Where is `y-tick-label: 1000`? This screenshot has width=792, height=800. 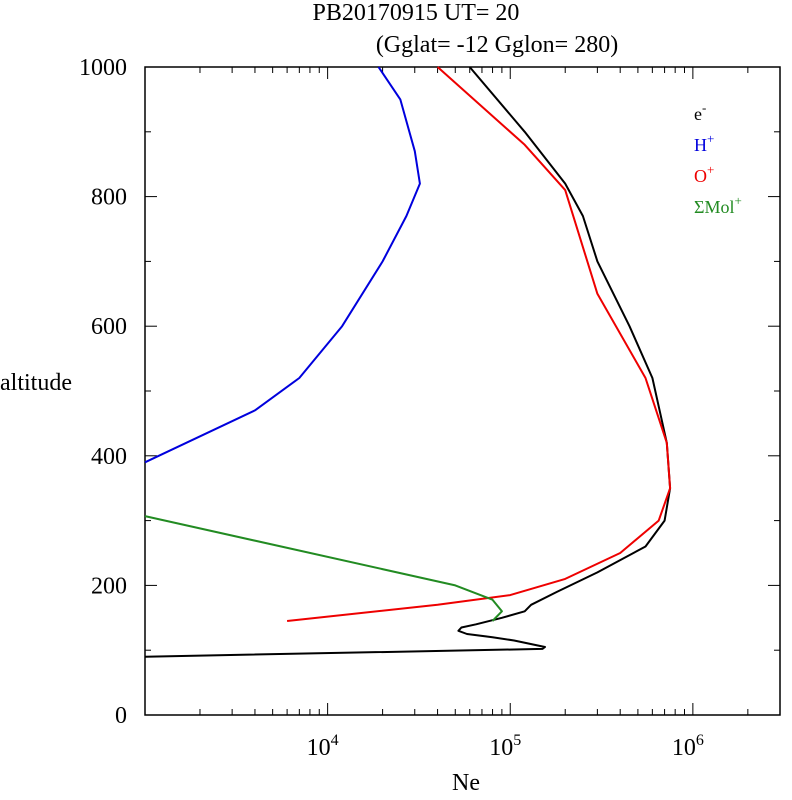
y-tick-label: 1000 is located at coordinates (103, 68).